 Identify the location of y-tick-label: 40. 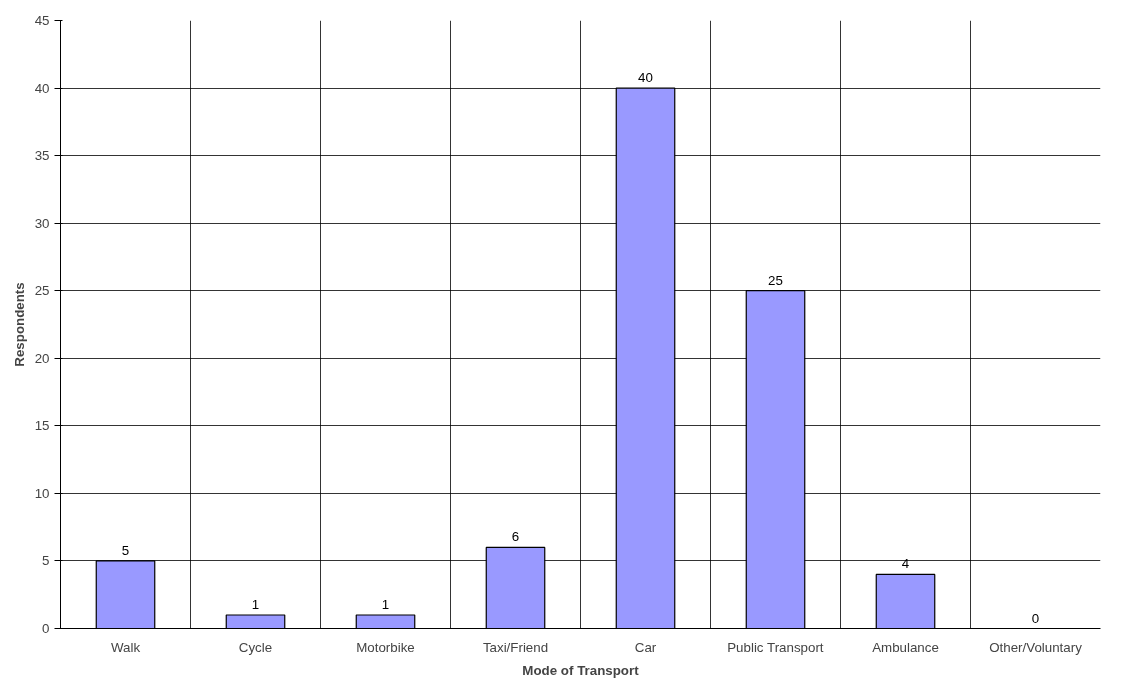
(42, 88).